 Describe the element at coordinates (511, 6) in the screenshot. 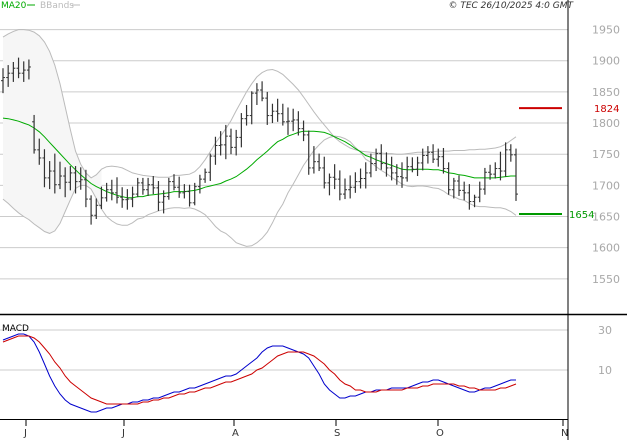

I see `copyright-timestamp: © TEC 26/10/2025 4:0 GMT` at that location.